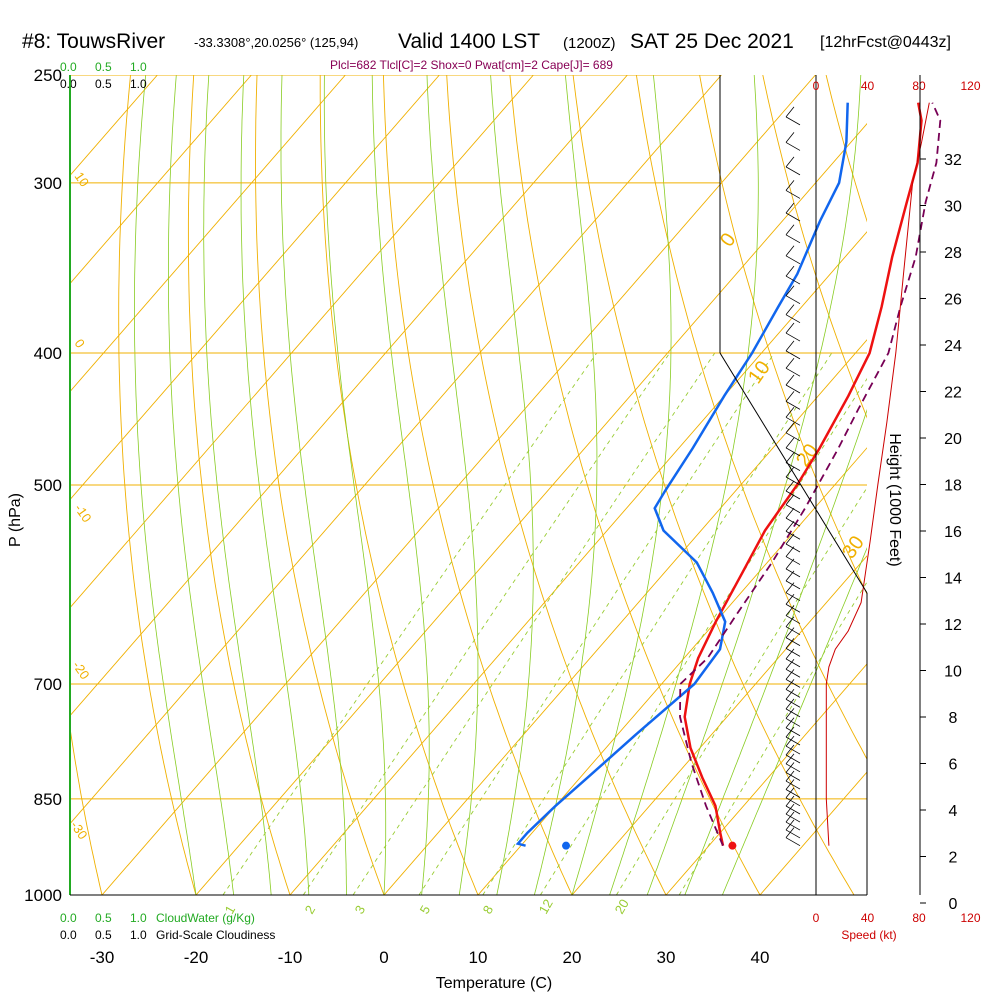 This screenshot has height=1000, width=1000. I want to click on height-tick-label: 32, so click(953, 160).